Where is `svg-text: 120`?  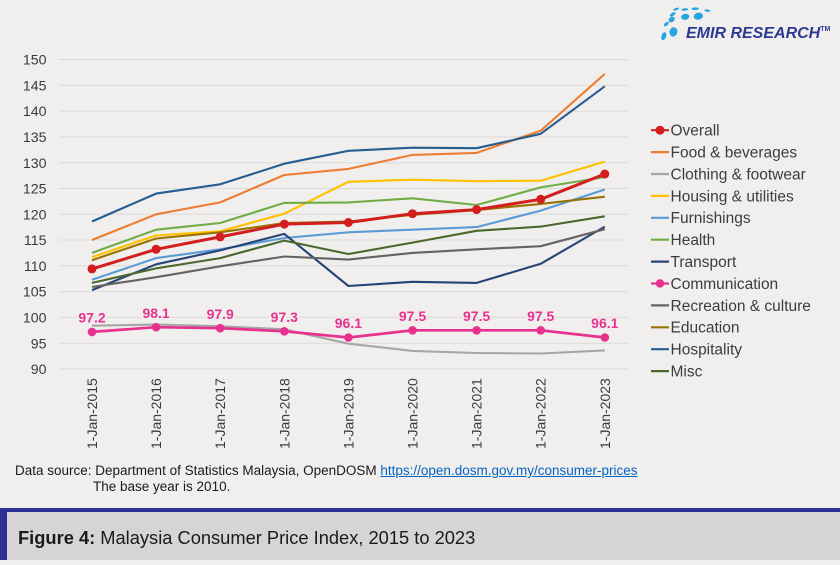 svg-text: 120 is located at coordinates (35, 215).